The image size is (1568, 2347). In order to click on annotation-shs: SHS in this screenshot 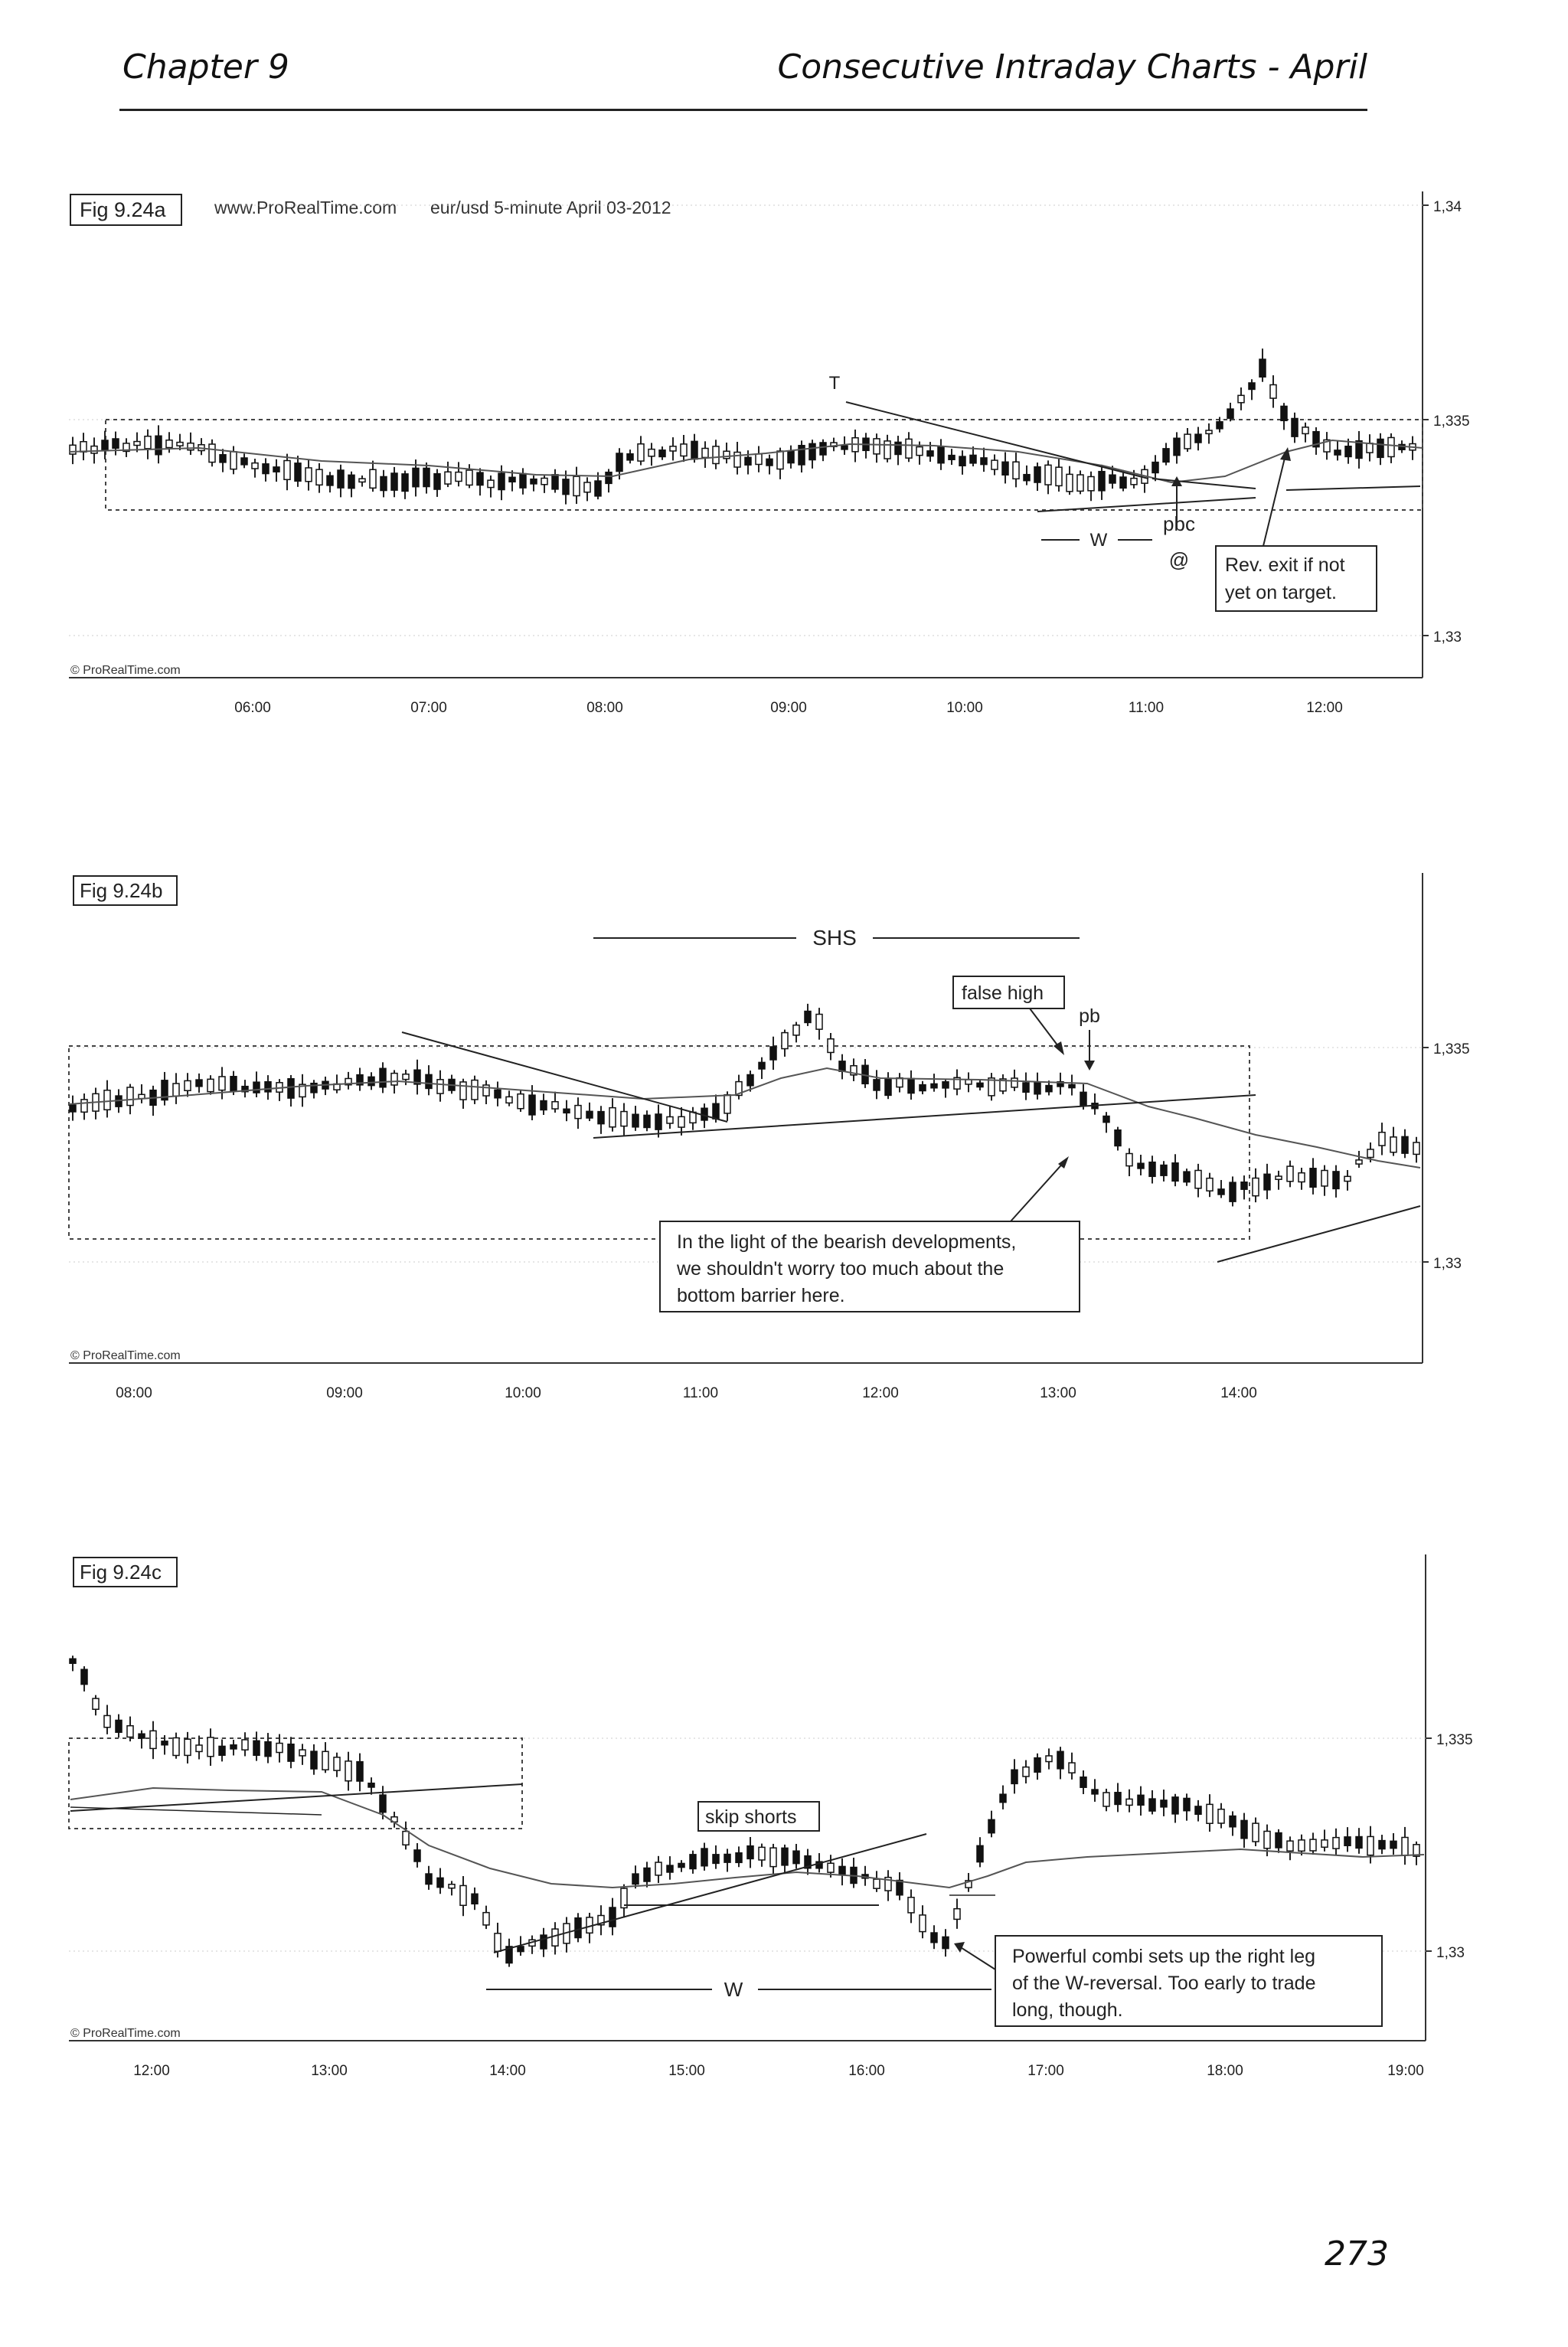, I will do `click(834, 938)`.